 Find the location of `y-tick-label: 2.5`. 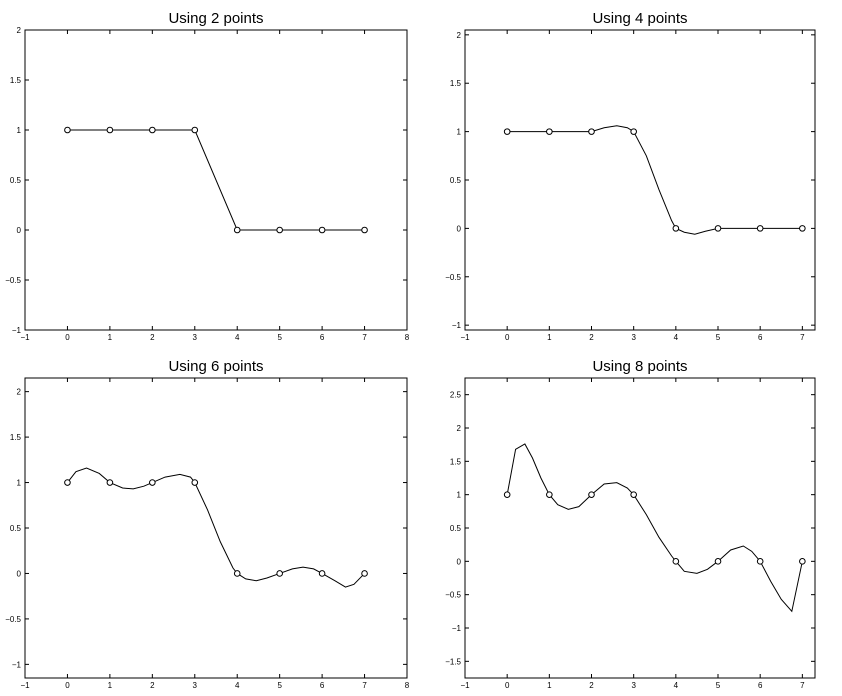

y-tick-label: 2.5 is located at coordinates (456, 395).